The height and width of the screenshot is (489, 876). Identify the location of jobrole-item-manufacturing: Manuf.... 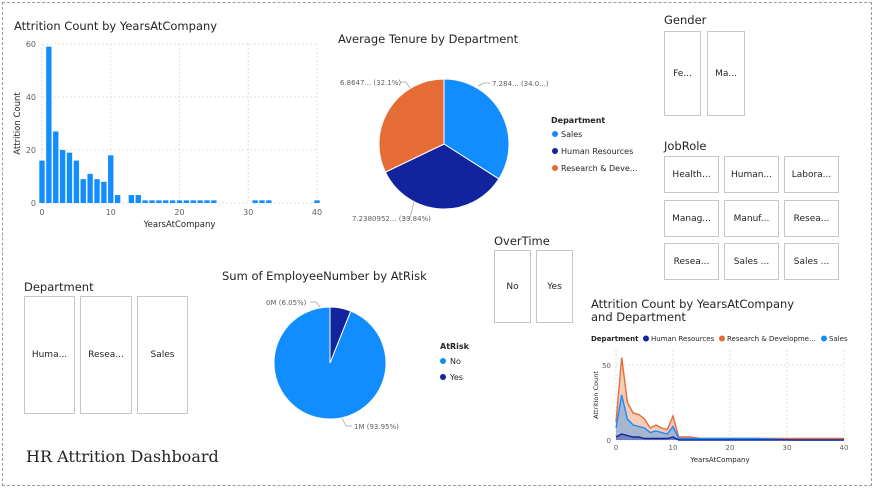
(751, 218).